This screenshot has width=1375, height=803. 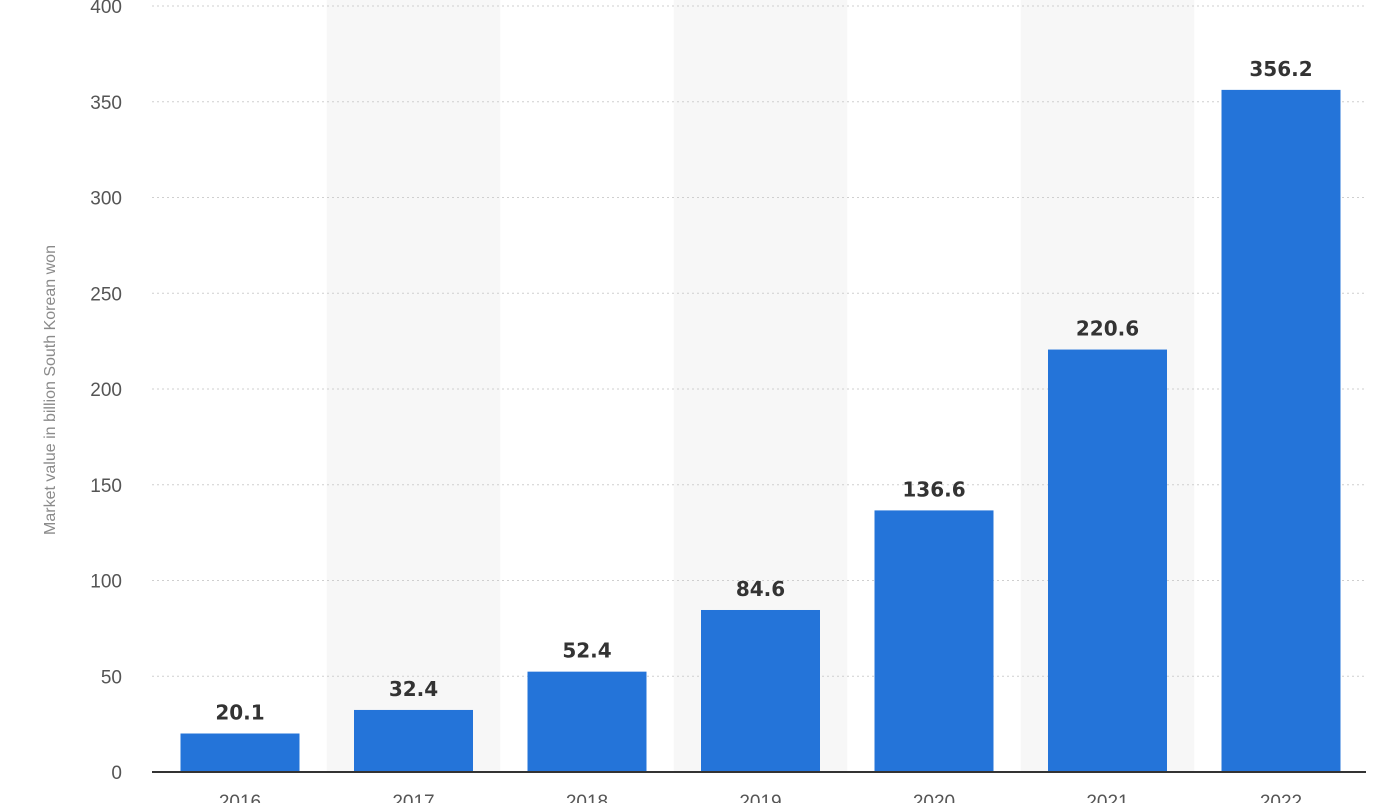 I want to click on y-axis-ticks: 0 50 100 150 200 250 300 350 400, so click(x=106, y=392).